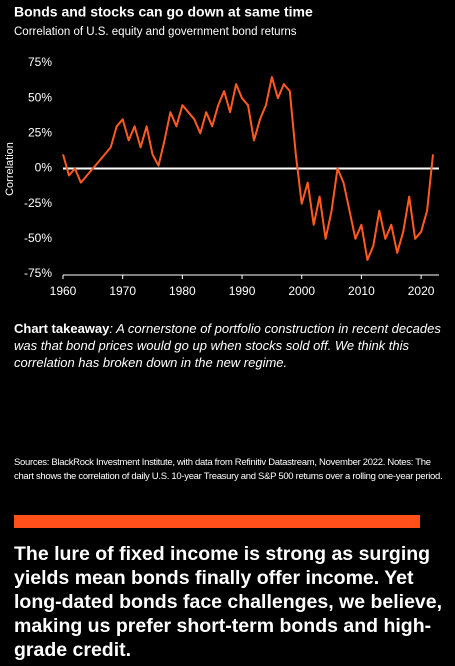 Image resolution: width=455 pixels, height=666 pixels. What do you see at coordinates (361, 291) in the screenshot?
I see `x-tick-label: 2010` at bounding box center [361, 291].